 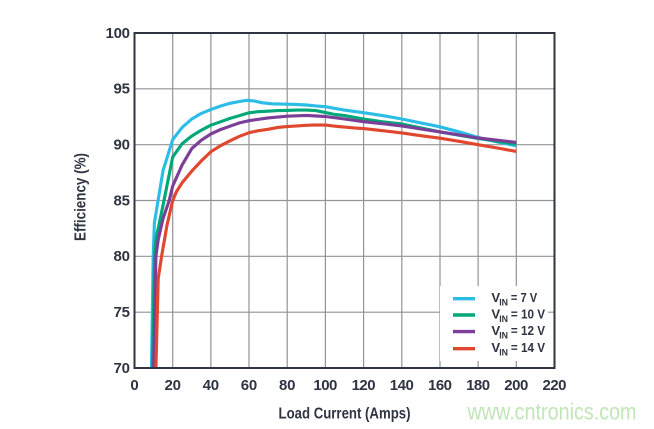 I want to click on svg-text: Efficiency (%), so click(x=80, y=197).